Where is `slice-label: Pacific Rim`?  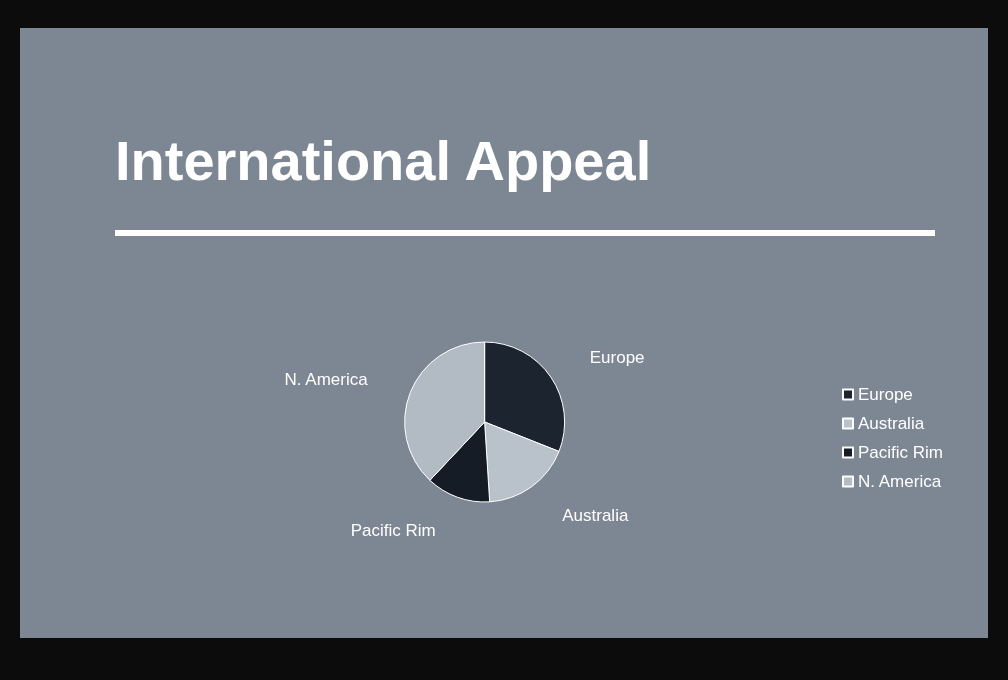 slice-label: Pacific Rim is located at coordinates (393, 530).